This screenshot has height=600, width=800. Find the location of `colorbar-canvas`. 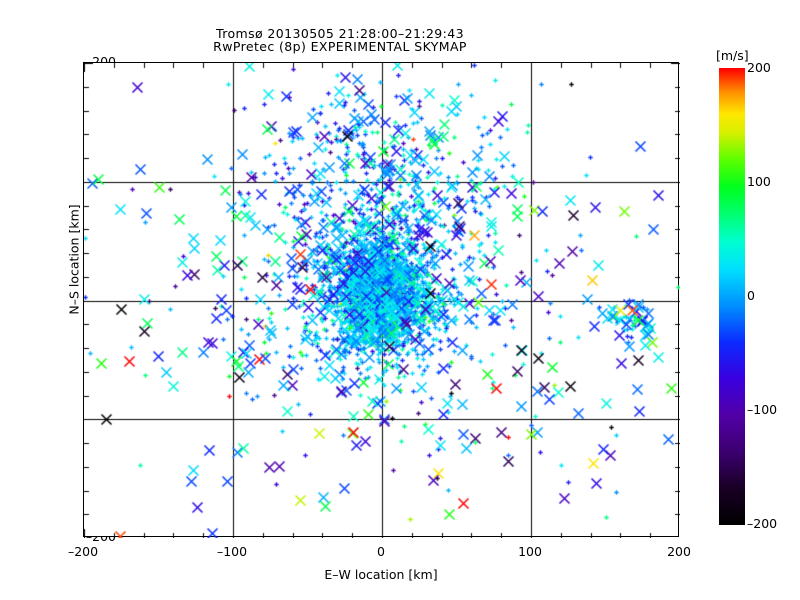

colorbar-canvas is located at coordinates (732, 296).